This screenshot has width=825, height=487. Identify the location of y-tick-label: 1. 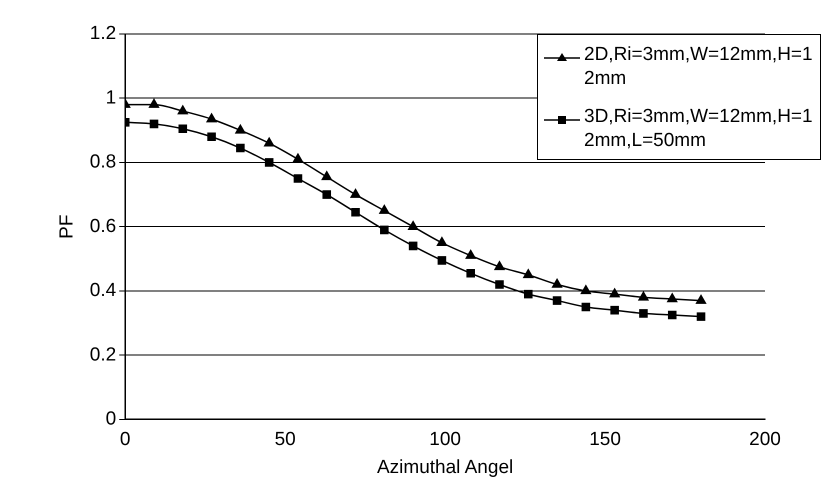
(111, 97).